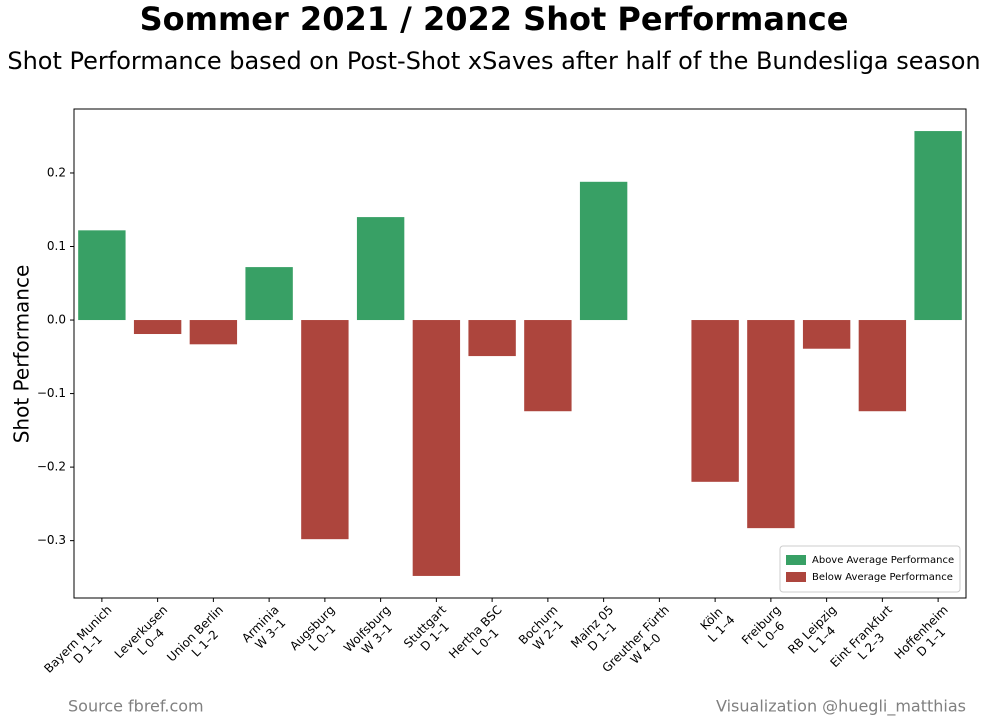 The width and height of the screenshot is (988, 723). I want to click on y-tick-label: −0.1, so click(51, 393).